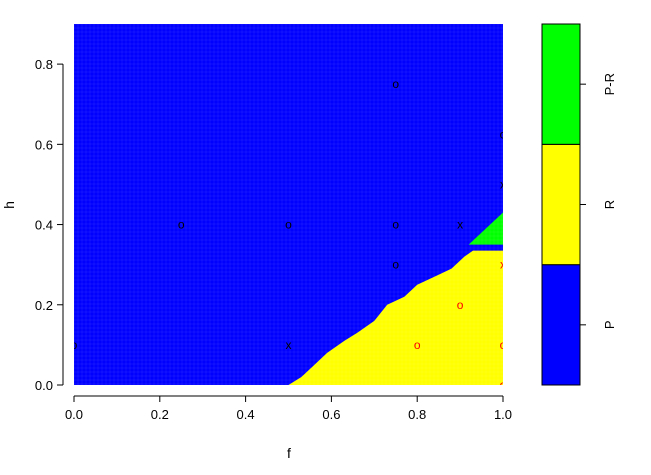  I want to click on data-point-o-0: o, so click(74, 345).